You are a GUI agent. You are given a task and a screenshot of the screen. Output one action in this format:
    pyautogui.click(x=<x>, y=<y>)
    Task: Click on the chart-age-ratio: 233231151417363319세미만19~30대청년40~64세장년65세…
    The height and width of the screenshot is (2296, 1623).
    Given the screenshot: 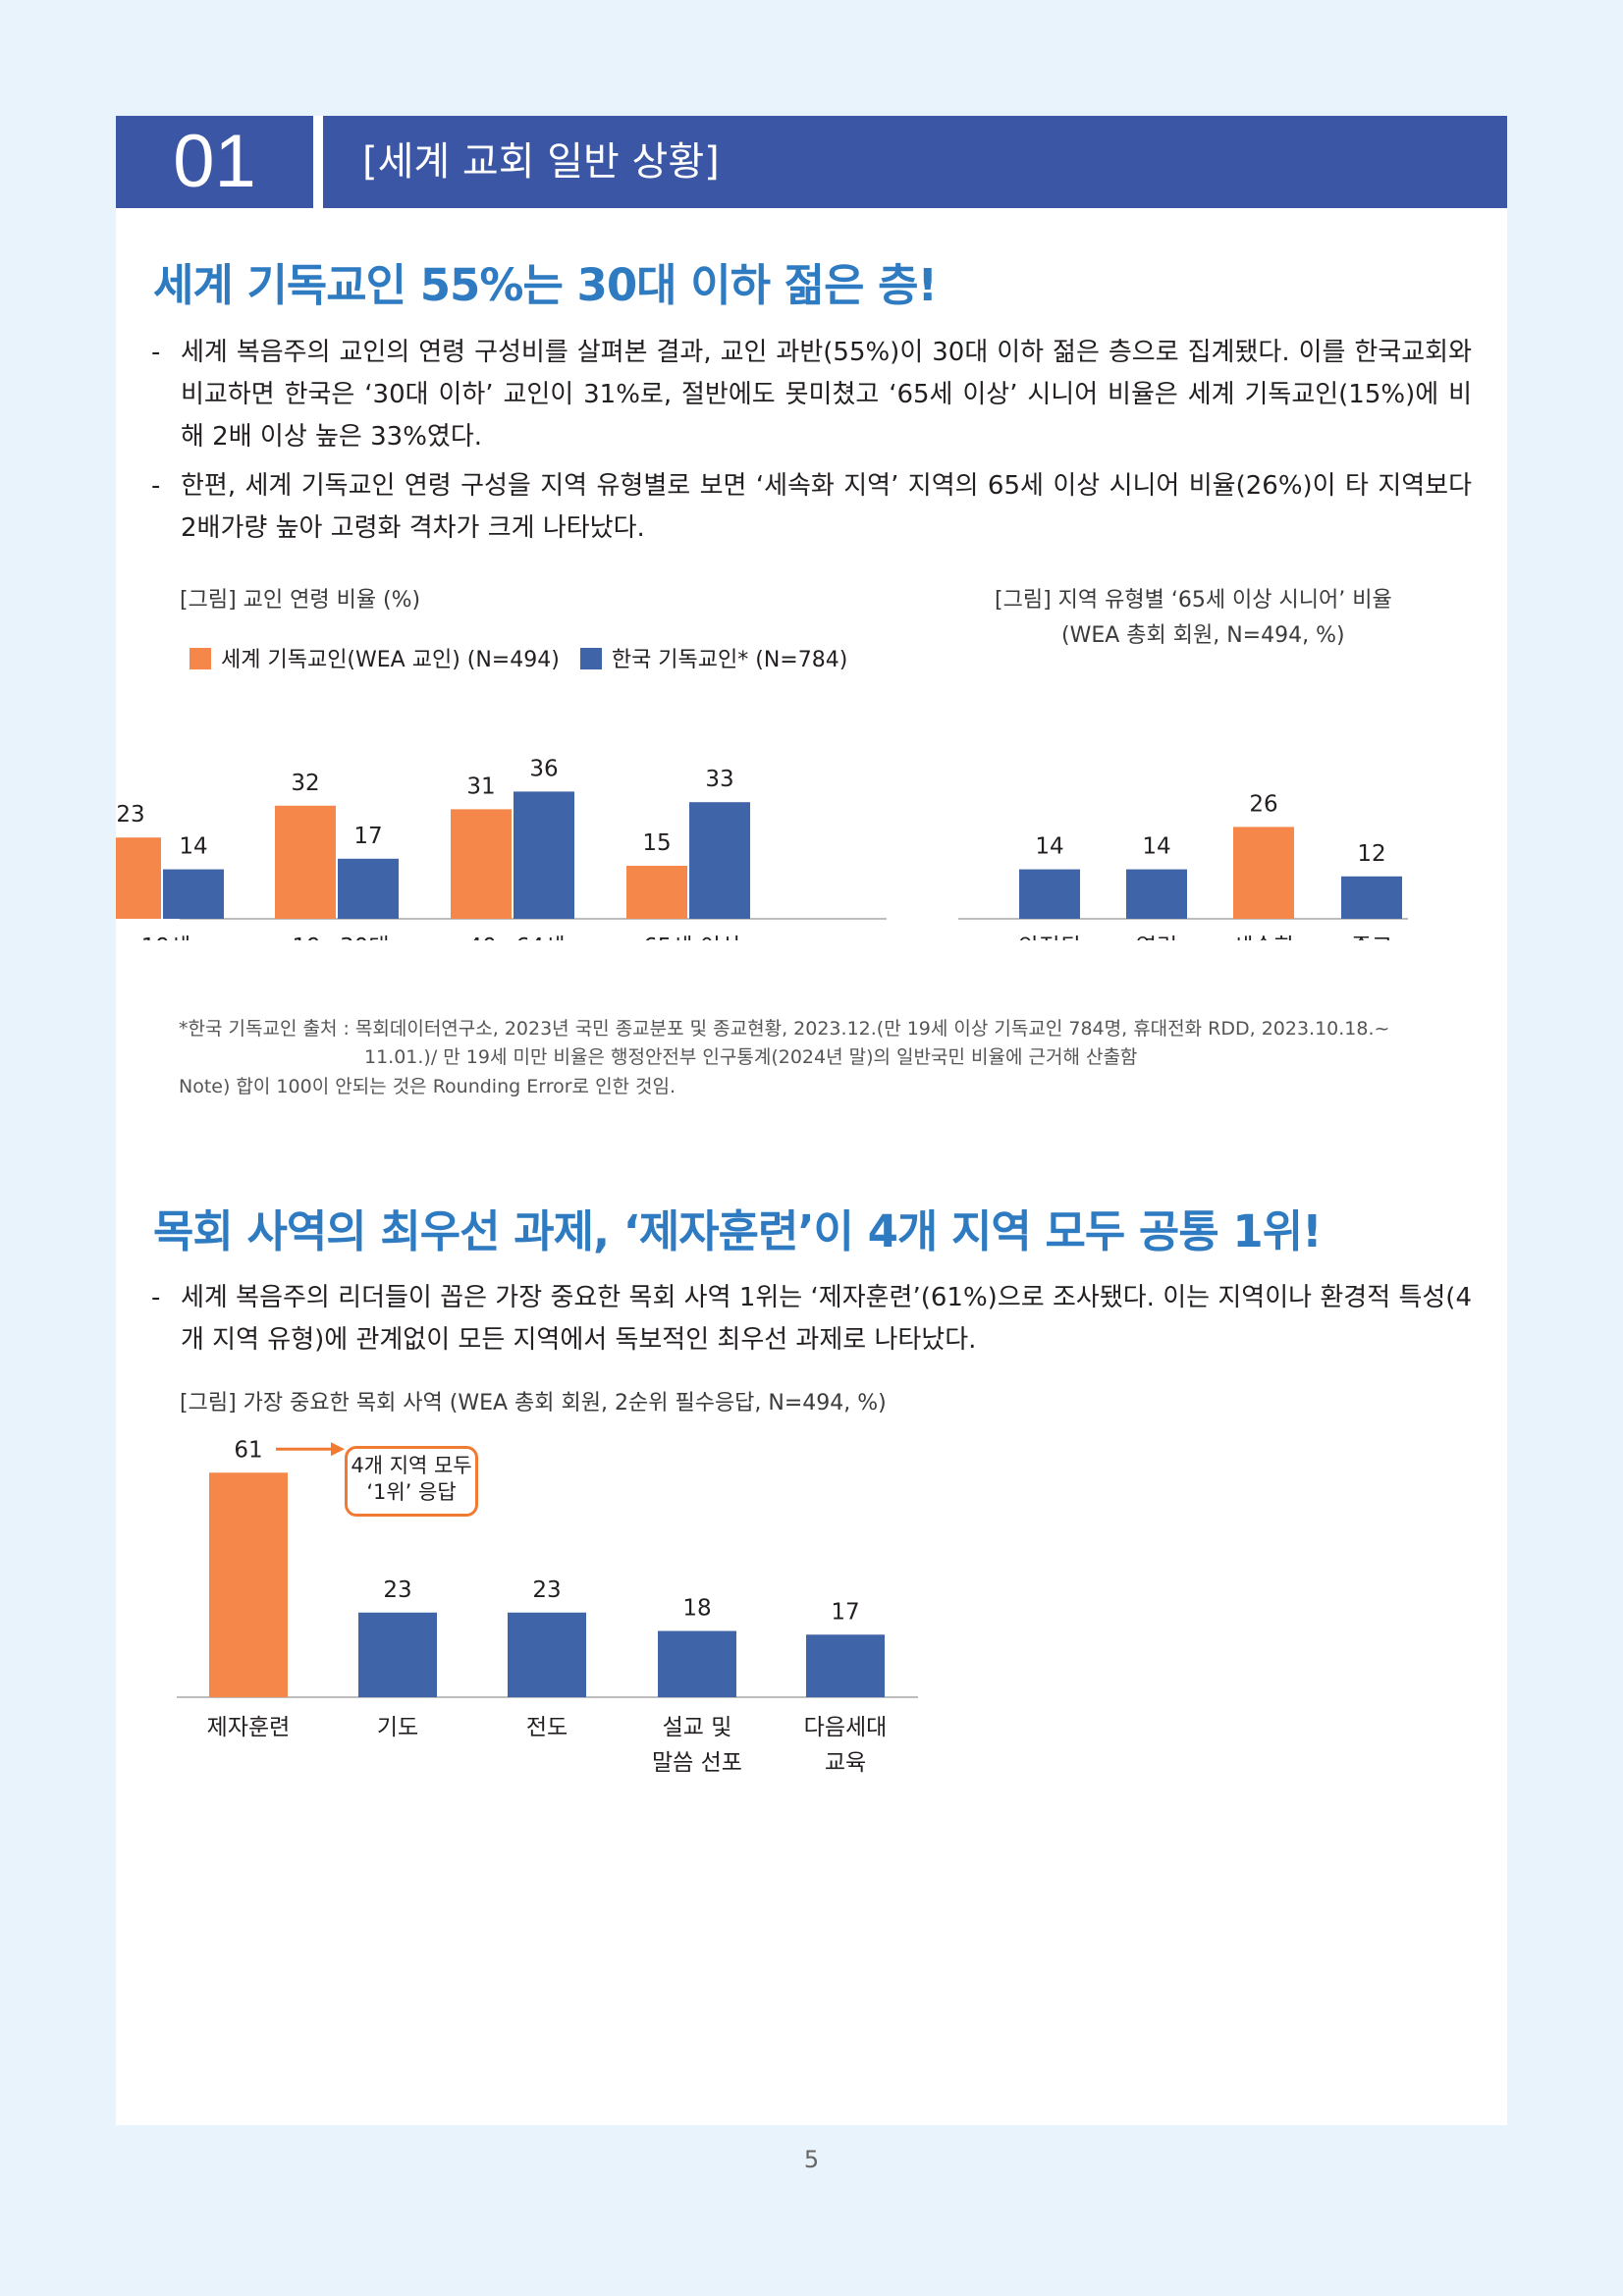 What is the action you would take?
    pyautogui.click(x=501, y=848)
    